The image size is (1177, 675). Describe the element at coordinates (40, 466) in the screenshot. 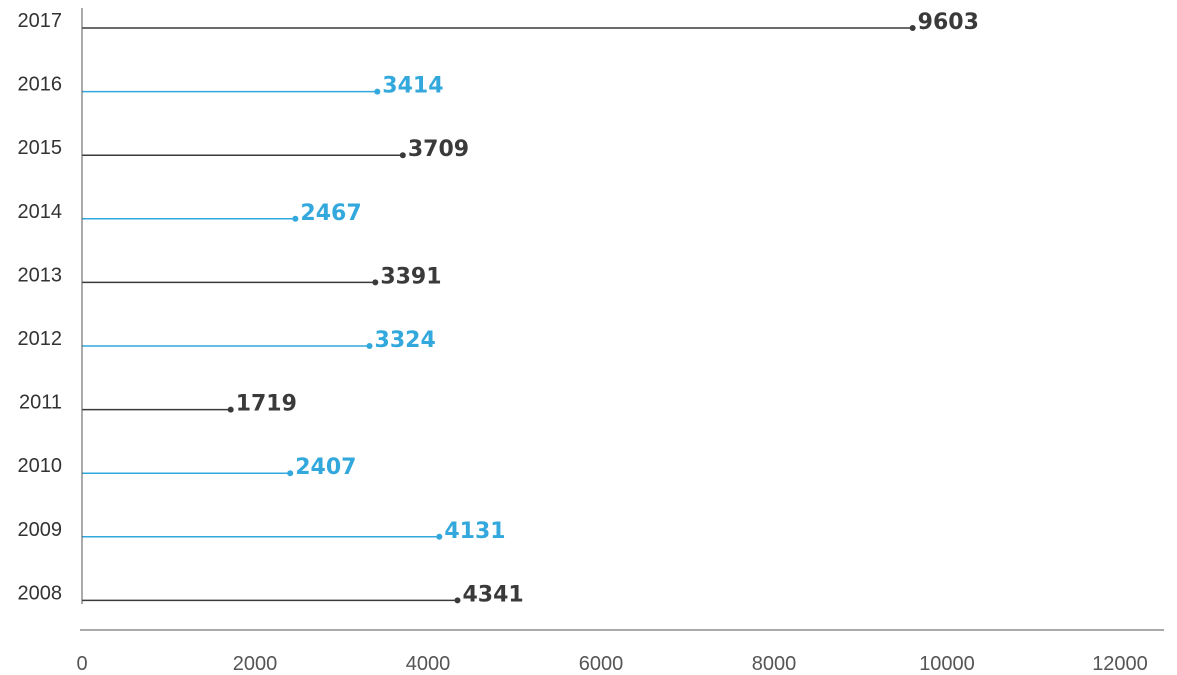

I see `category-label: 2010` at that location.